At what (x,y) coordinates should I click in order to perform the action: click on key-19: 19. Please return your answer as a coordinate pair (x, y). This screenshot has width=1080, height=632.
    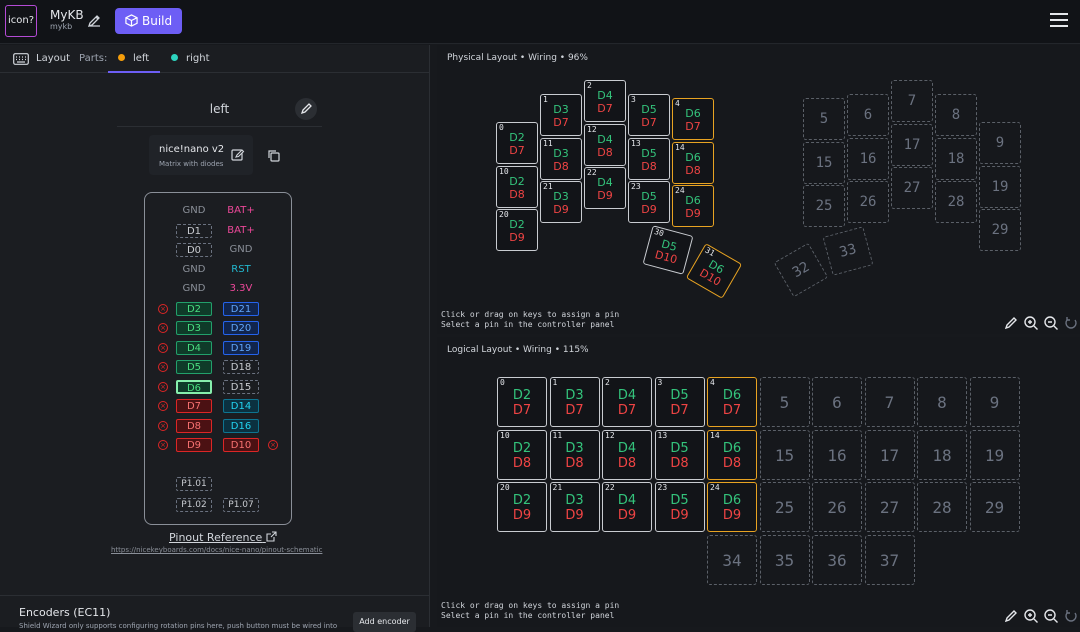
    Looking at the image, I should click on (1000, 186).